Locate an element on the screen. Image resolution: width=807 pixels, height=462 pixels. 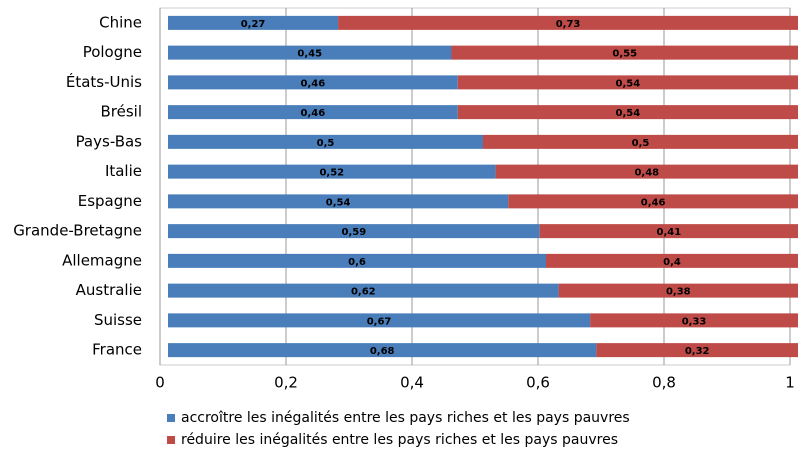
data-label: 0,27 is located at coordinates (253, 24).